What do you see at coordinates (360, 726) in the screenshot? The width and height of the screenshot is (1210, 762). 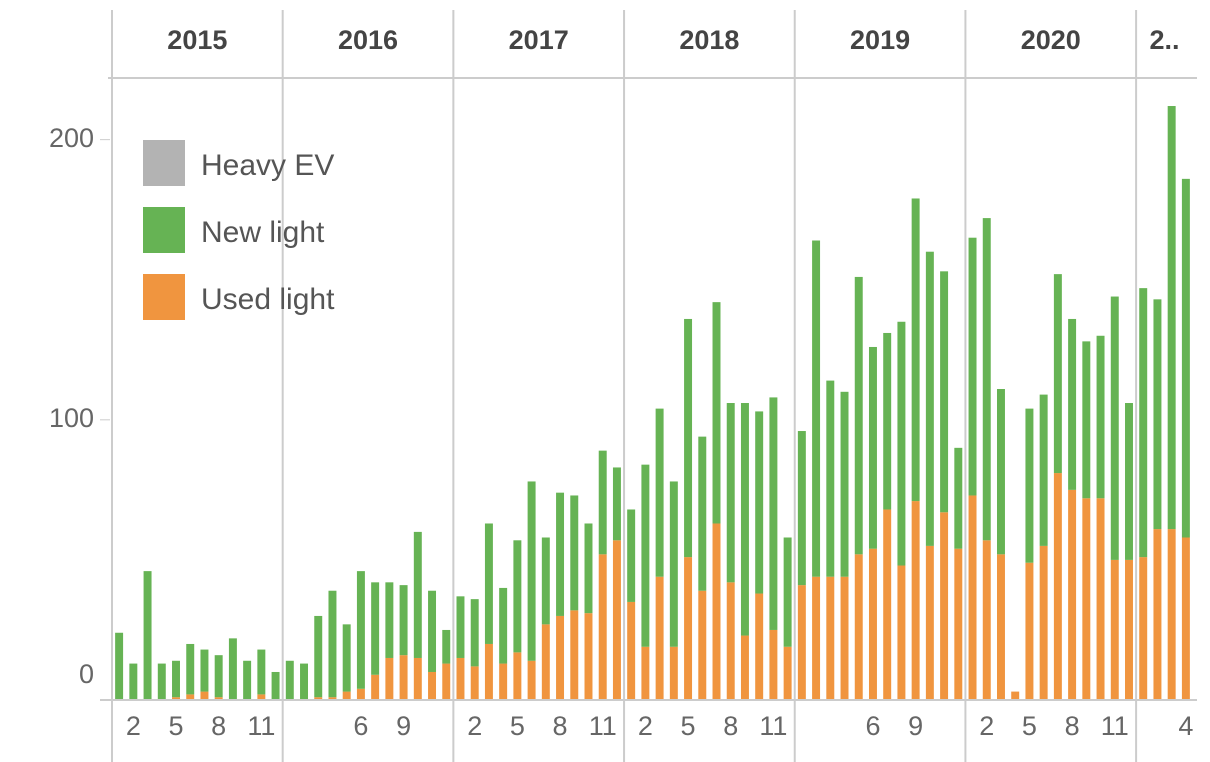 I see `x-tick-label: 6` at bounding box center [360, 726].